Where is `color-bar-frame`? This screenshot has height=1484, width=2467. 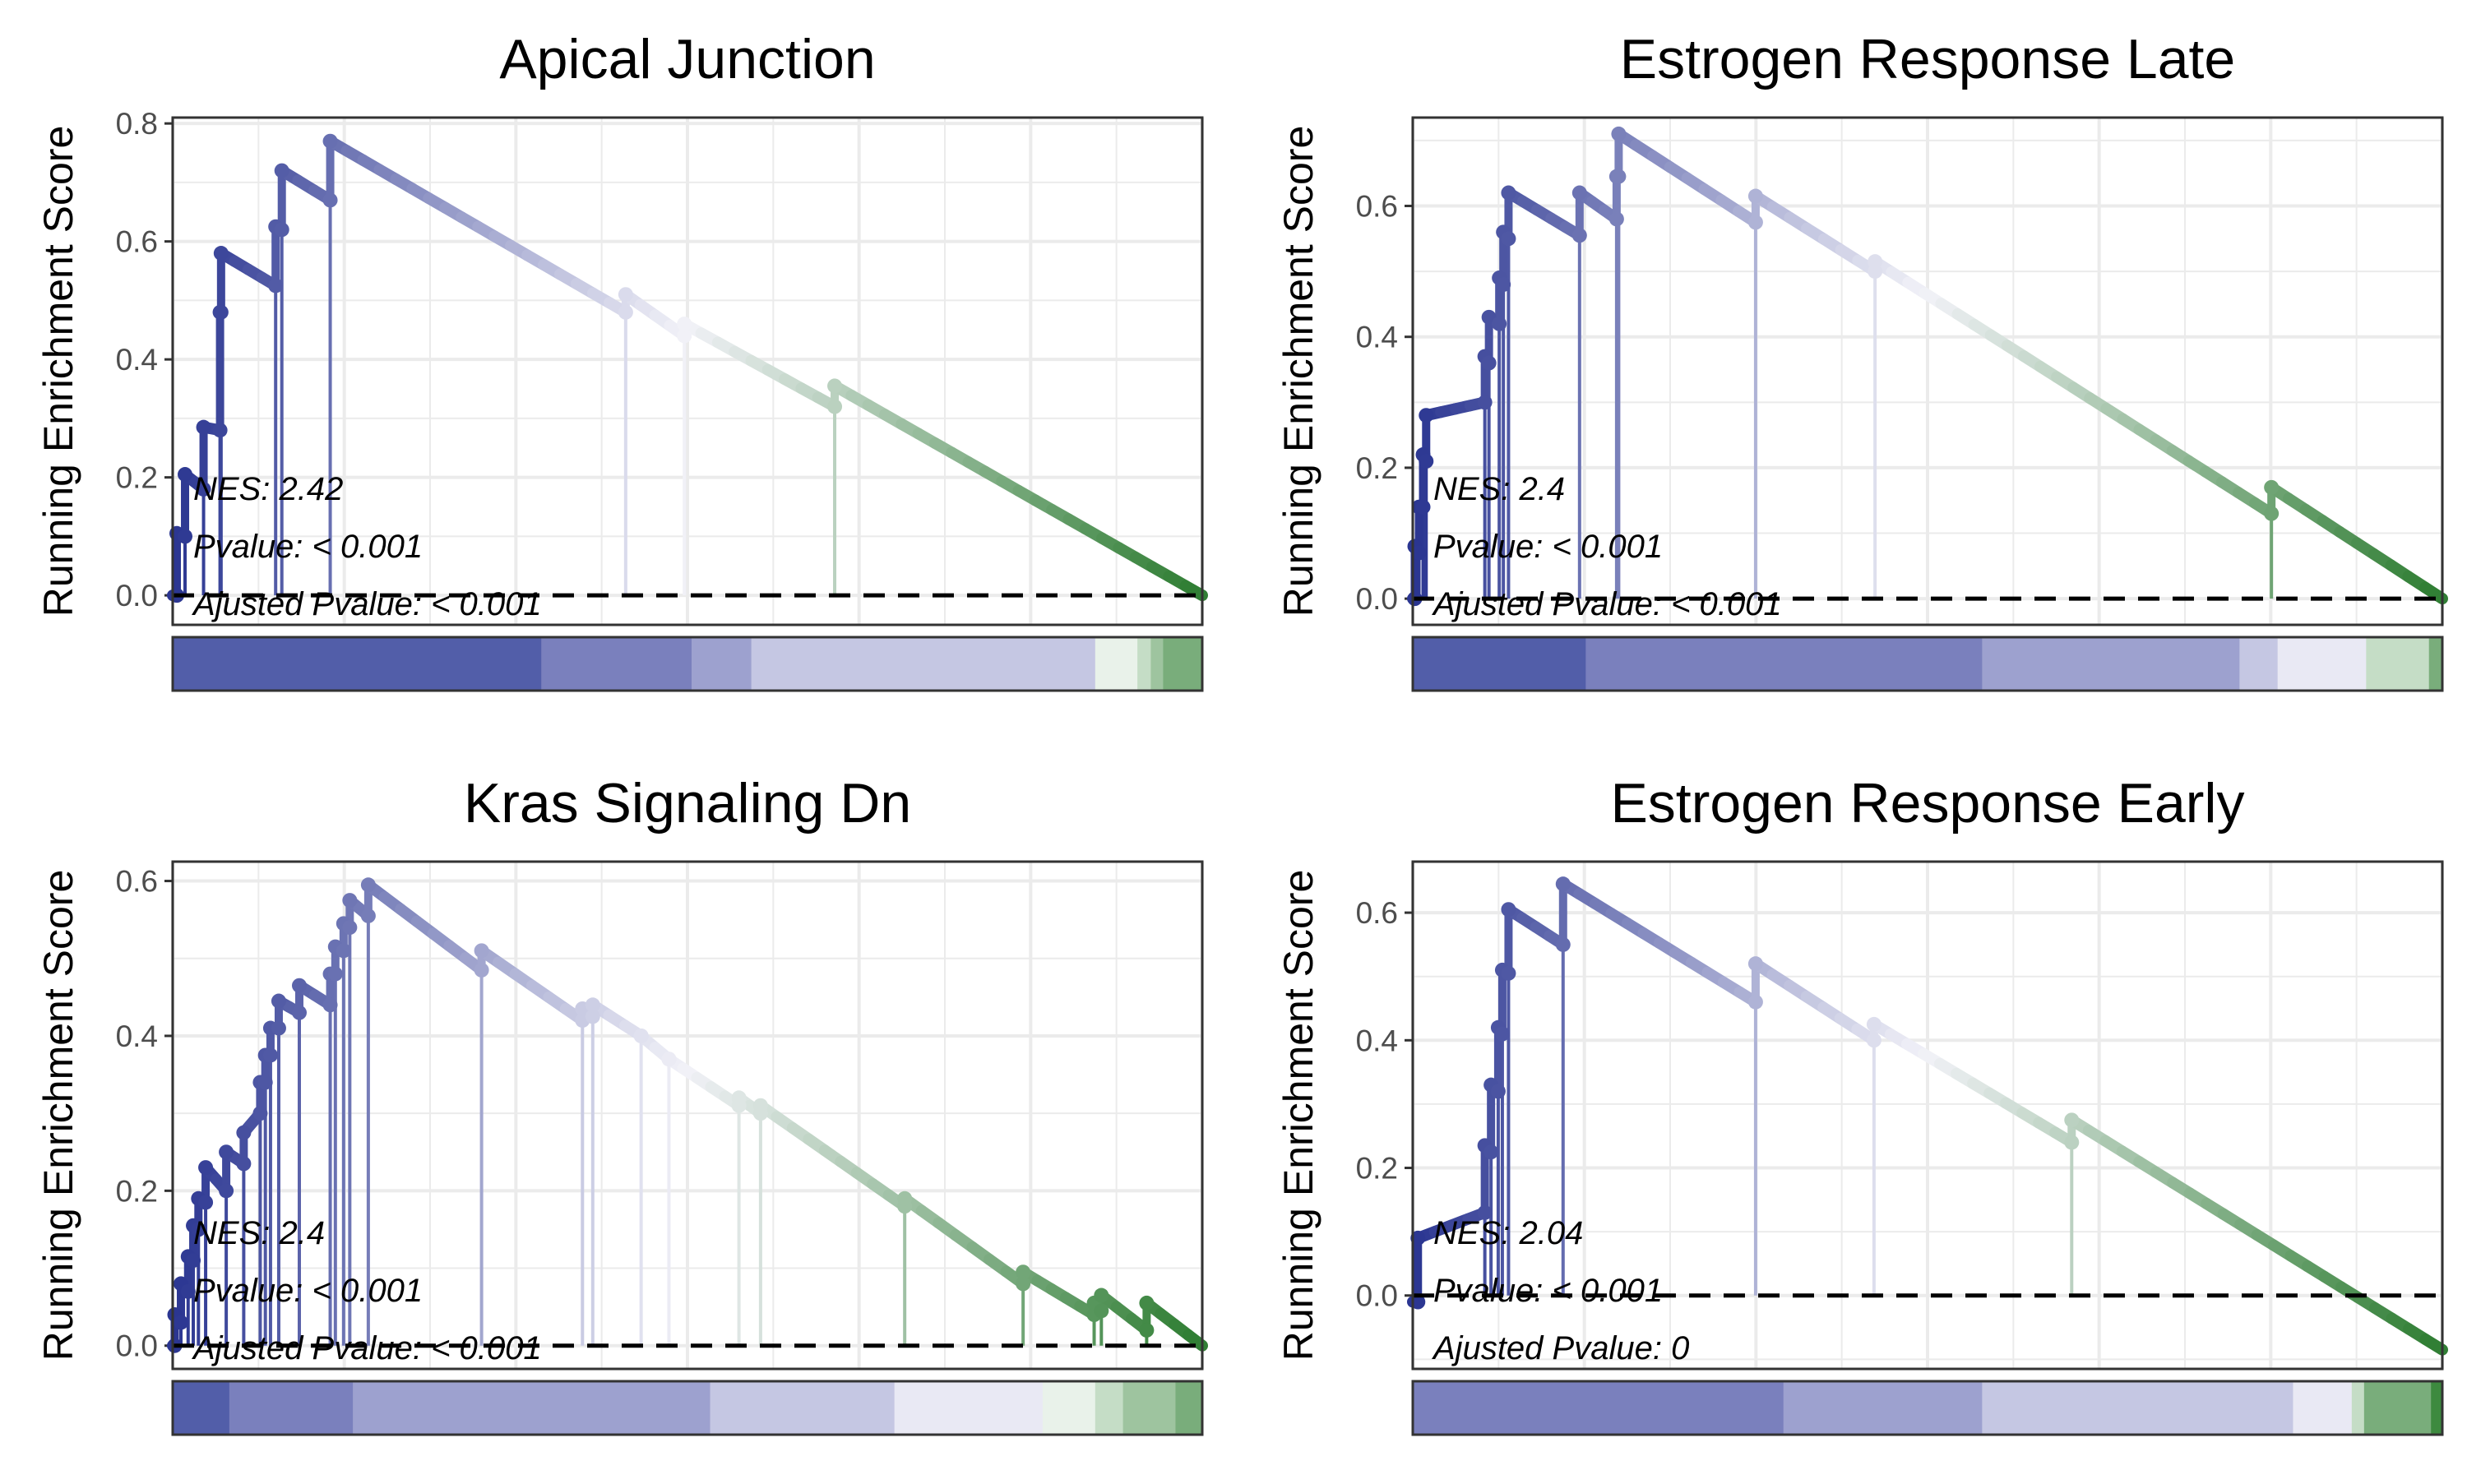 color-bar-frame is located at coordinates (1927, 1408).